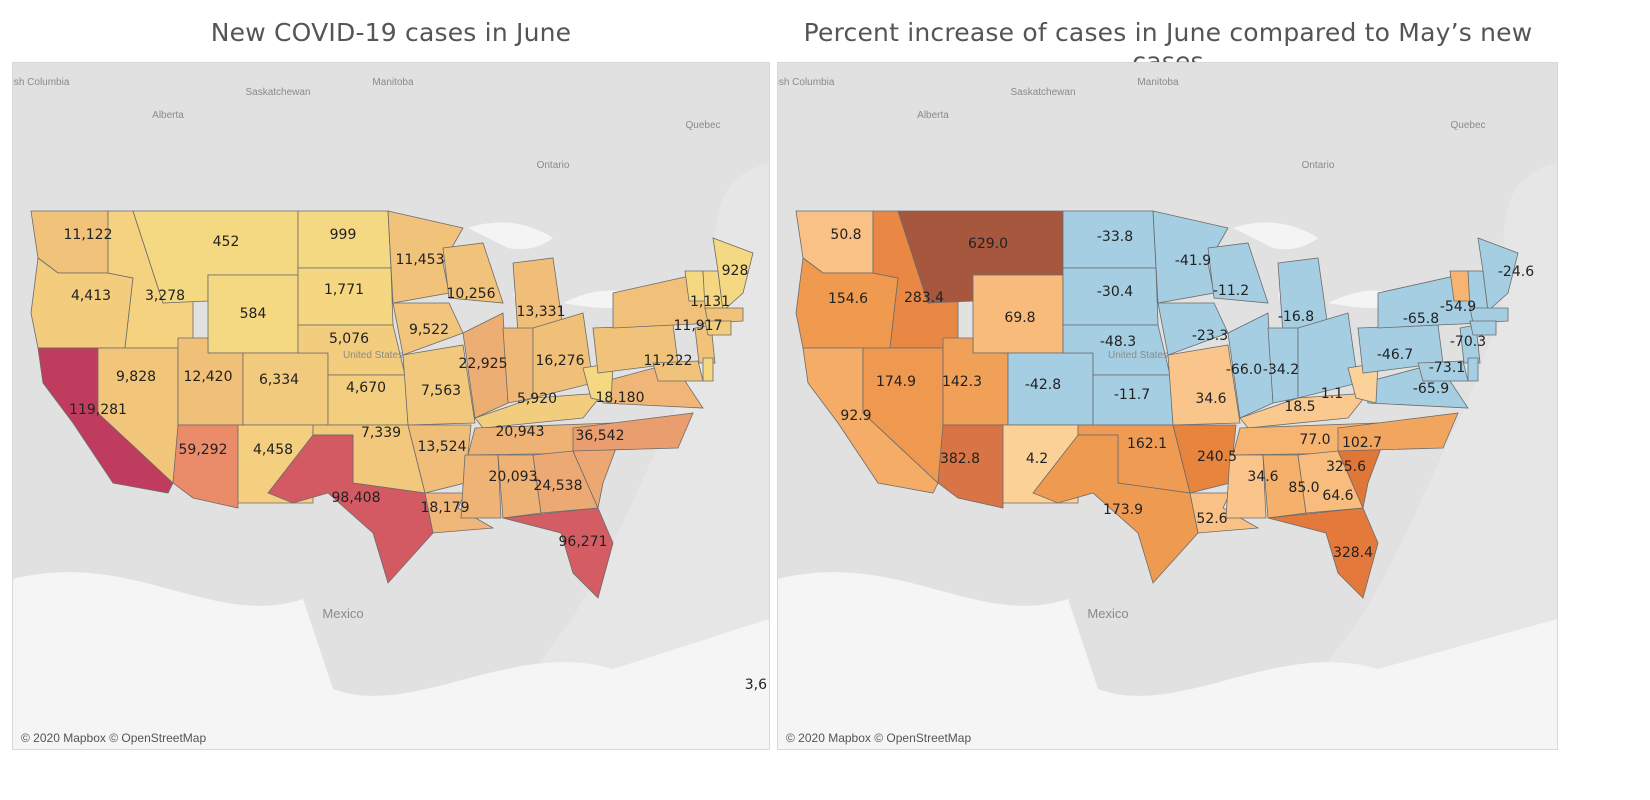 Image resolution: width=1650 pixels, height=800 pixels. I want to click on state-value-label: -11.7, so click(1132, 395).